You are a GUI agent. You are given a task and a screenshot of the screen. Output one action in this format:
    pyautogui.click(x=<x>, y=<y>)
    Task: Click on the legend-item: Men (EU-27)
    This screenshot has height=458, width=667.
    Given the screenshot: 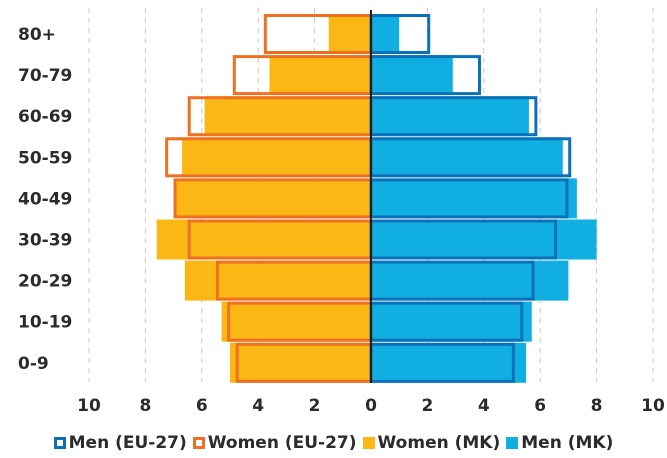 What is the action you would take?
    pyautogui.click(x=120, y=443)
    